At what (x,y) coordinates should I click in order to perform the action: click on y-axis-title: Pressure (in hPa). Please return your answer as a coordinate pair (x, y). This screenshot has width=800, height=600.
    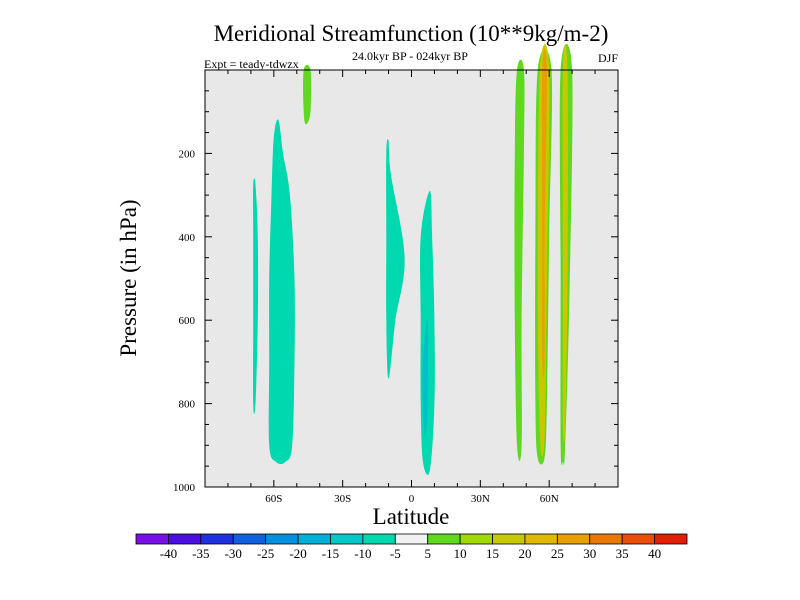
    Looking at the image, I should click on (128, 277).